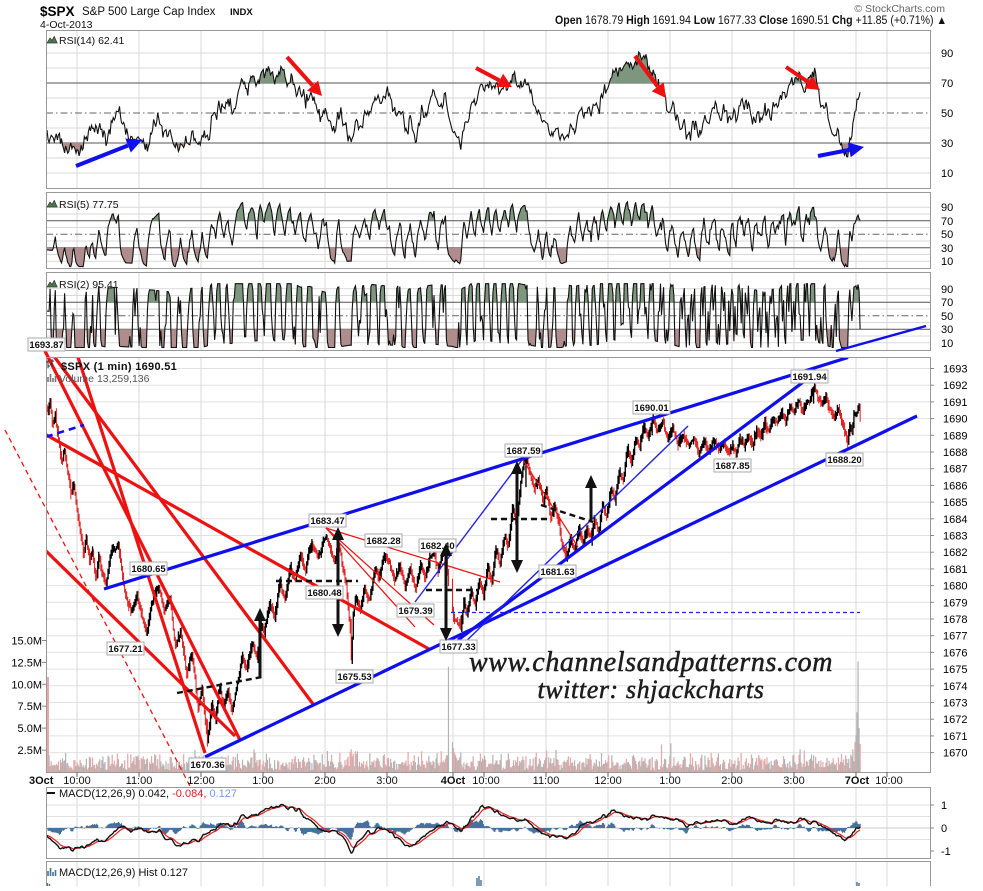 The width and height of the screenshot is (983, 891). Describe the element at coordinates (26, 663) in the screenshot. I see `svg-text: 12.5M` at that location.